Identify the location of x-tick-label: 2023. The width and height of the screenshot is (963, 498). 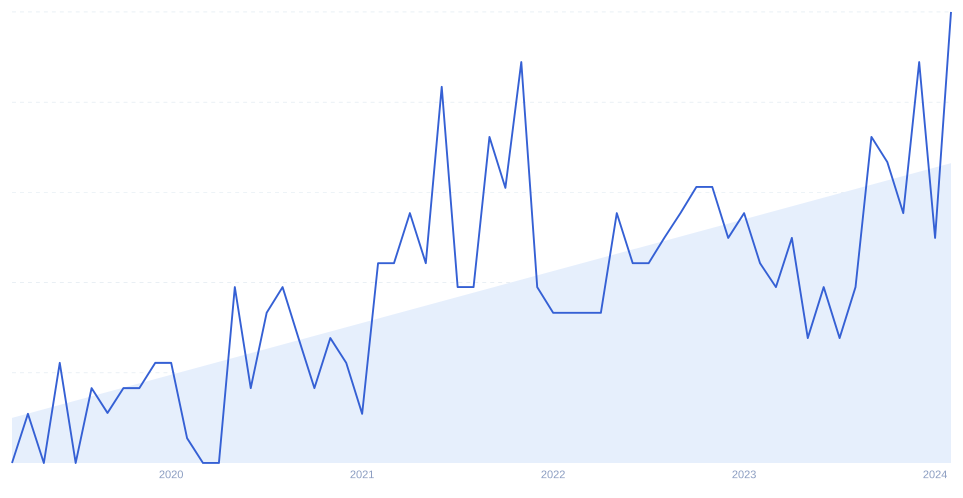
(744, 474).